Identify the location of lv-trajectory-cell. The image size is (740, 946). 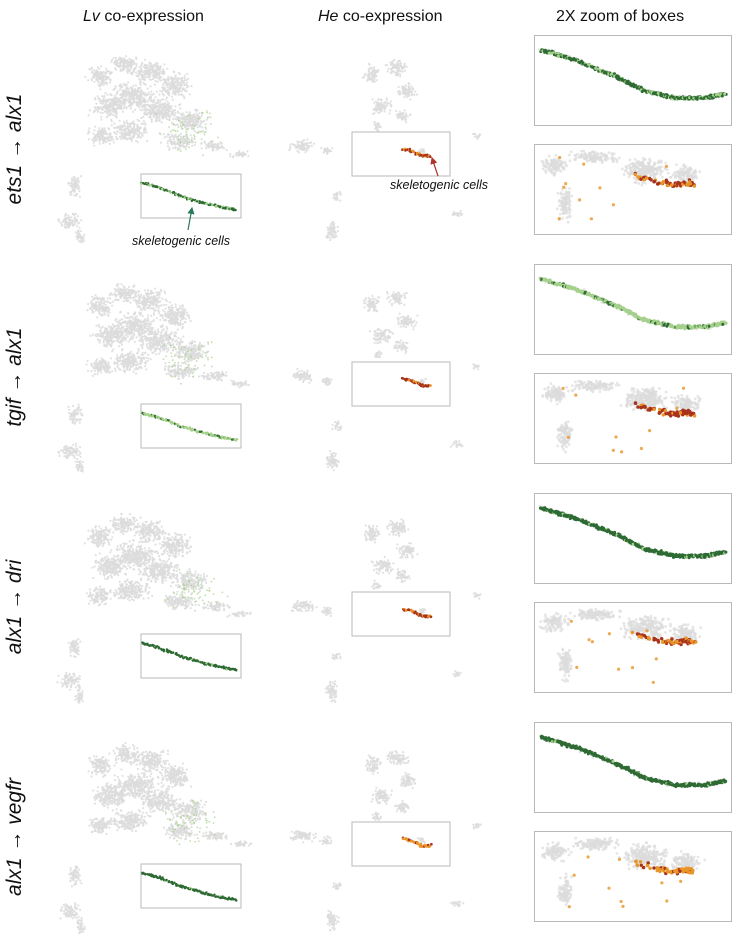
(192, 200).